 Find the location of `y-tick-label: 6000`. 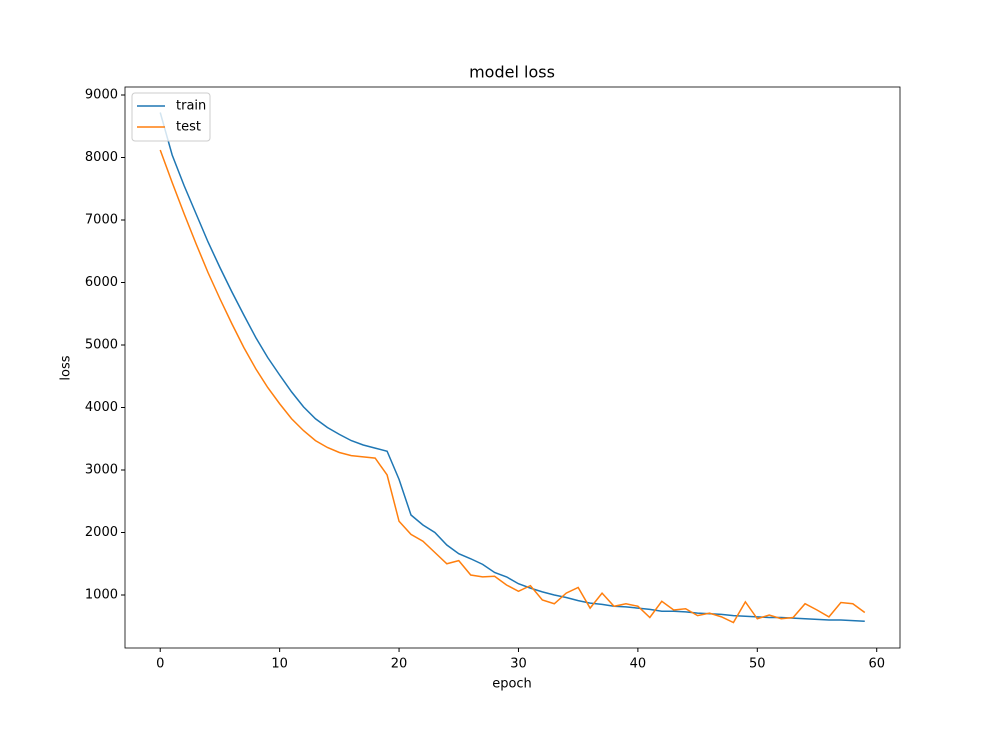

y-tick-label: 6000 is located at coordinates (101, 282).